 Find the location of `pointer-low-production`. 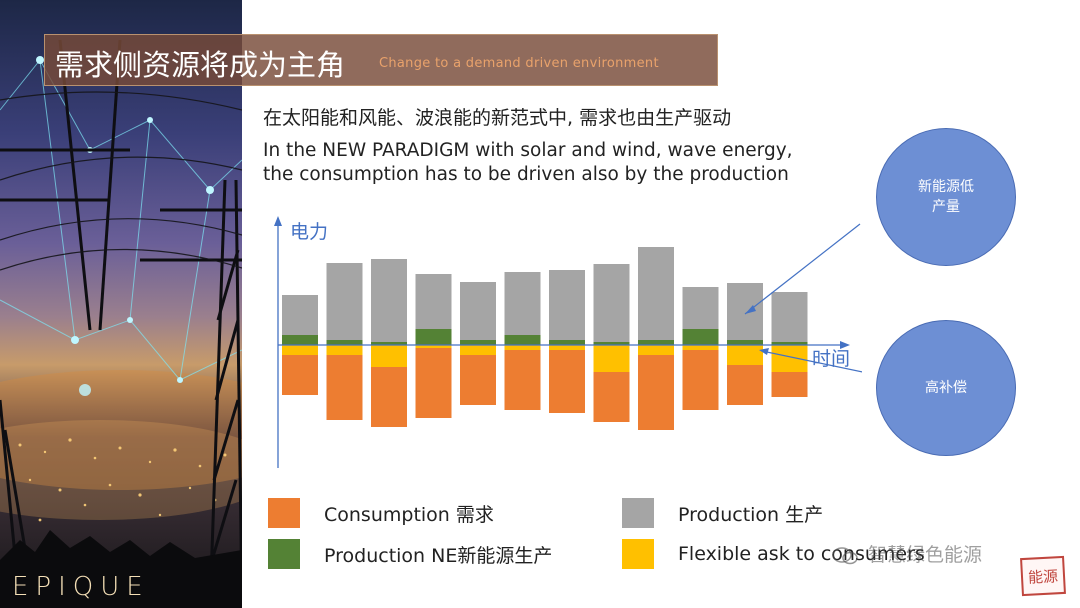

pointer-low-production is located at coordinates (802, 269).